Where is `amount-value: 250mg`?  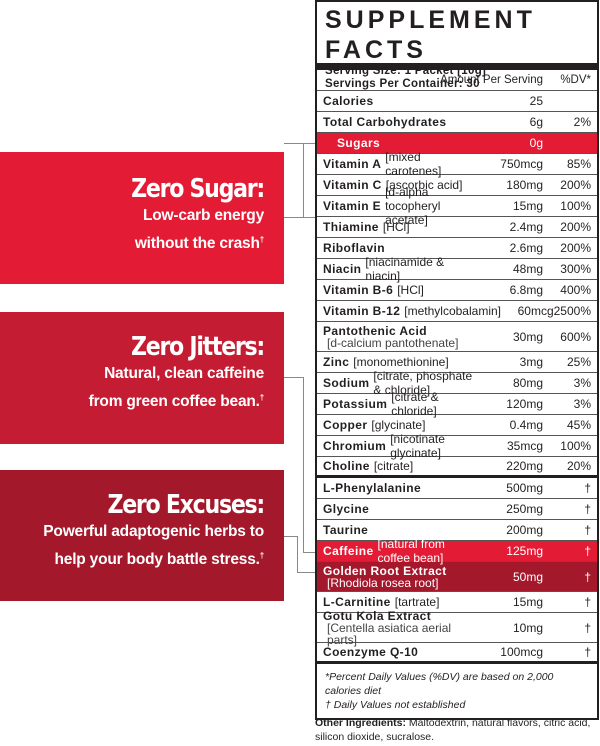
amount-value: 250mg is located at coordinates (524, 509).